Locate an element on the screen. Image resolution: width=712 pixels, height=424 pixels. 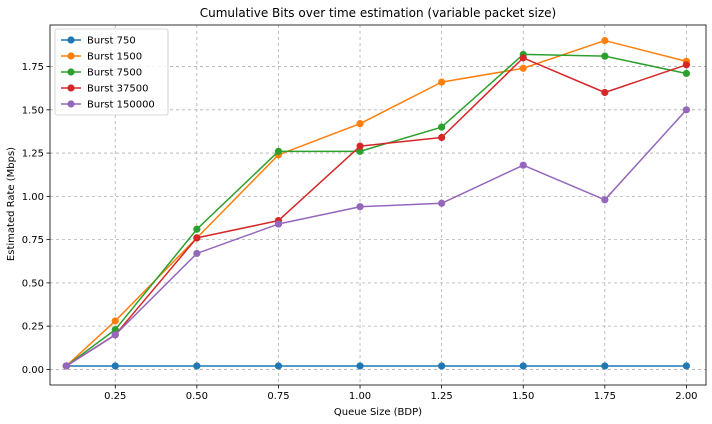
legend-item: Burst 750 is located at coordinates (98, 41).